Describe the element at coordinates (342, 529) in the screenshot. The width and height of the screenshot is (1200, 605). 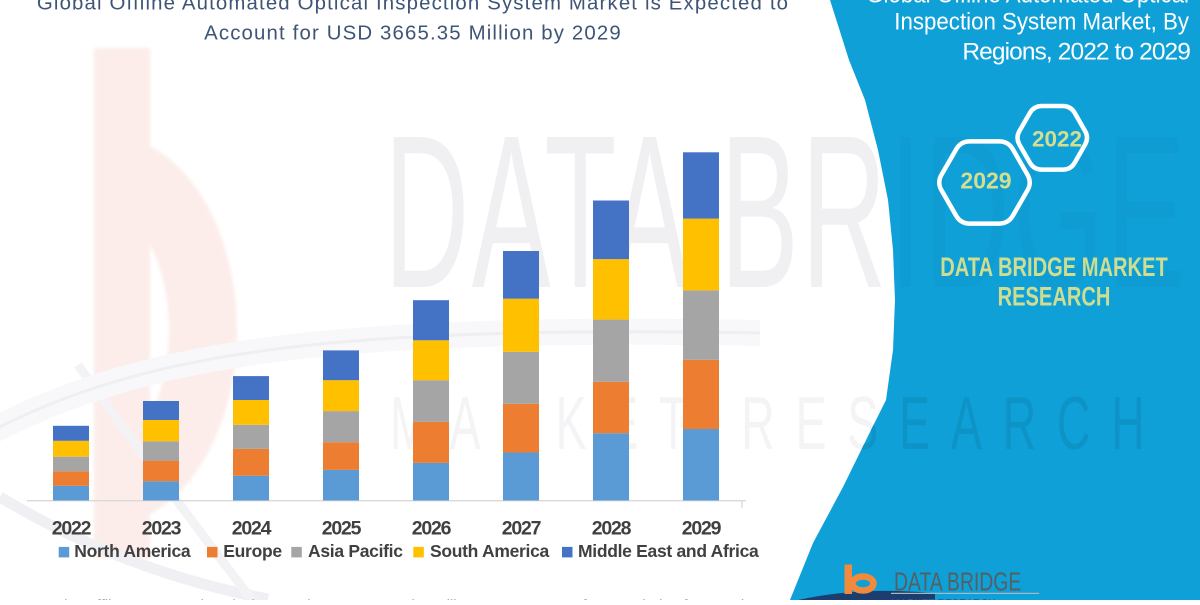
I see `svg-text: 2025` at that location.